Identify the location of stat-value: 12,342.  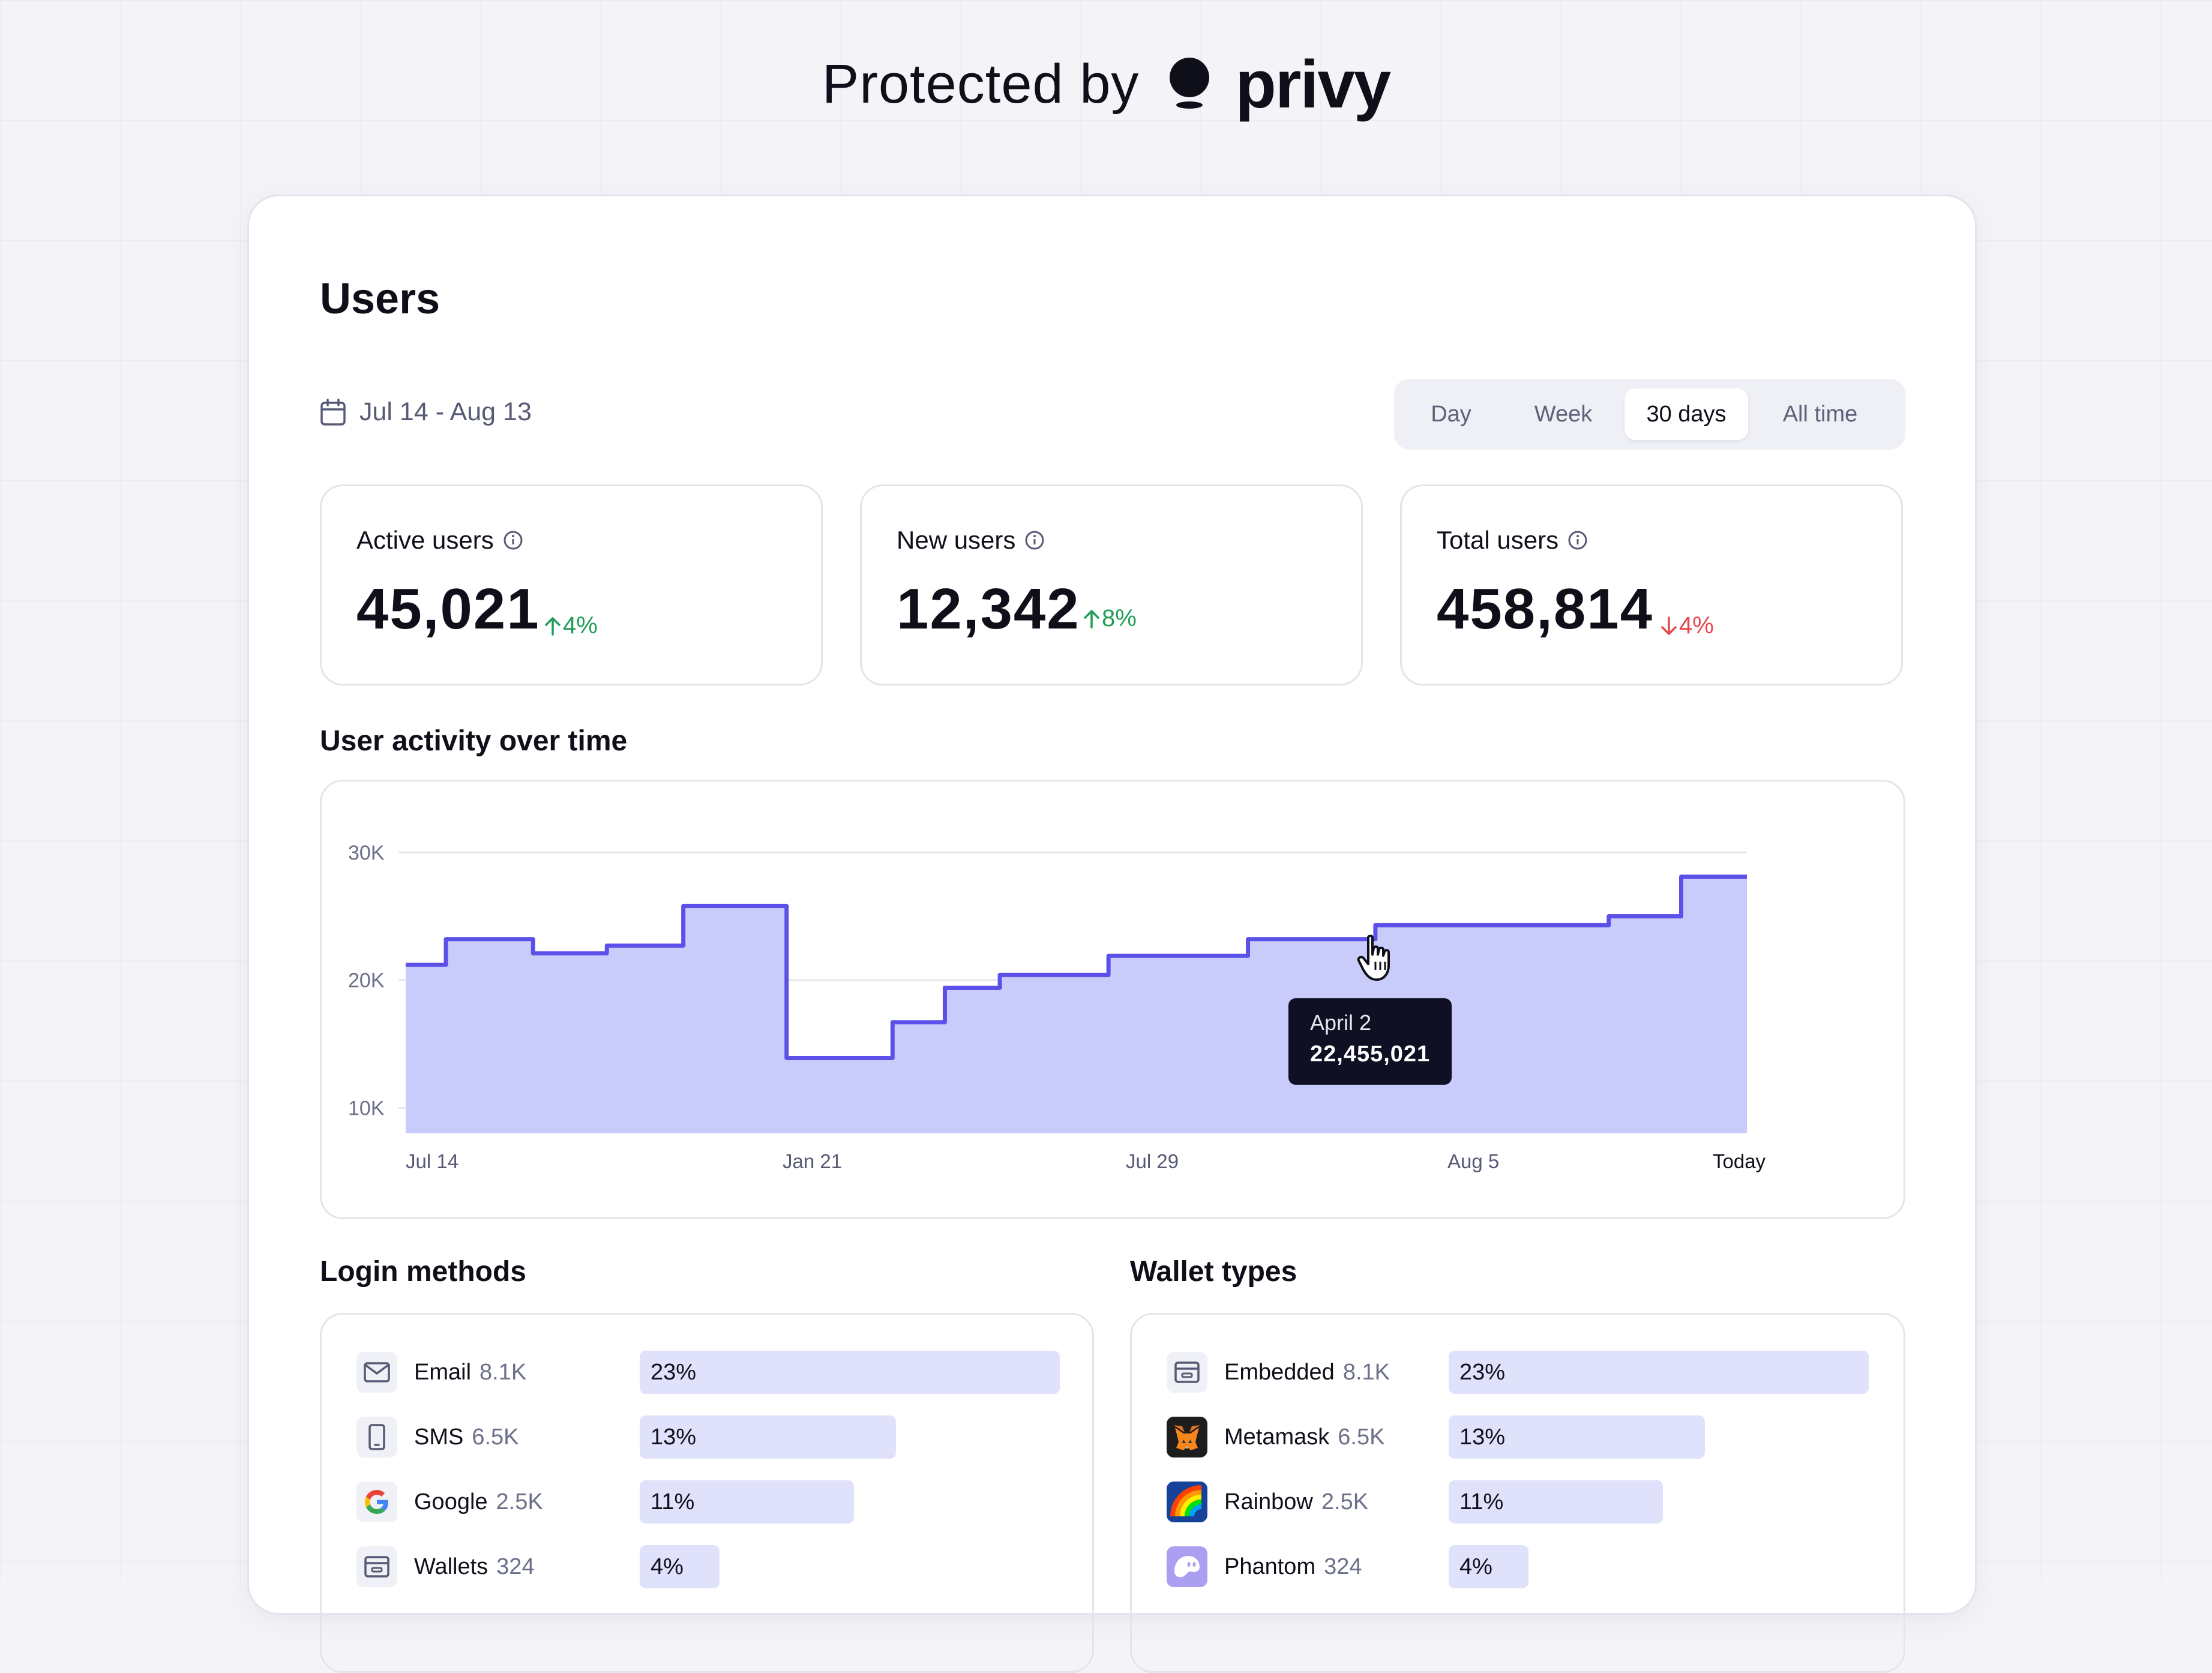
(989, 609).